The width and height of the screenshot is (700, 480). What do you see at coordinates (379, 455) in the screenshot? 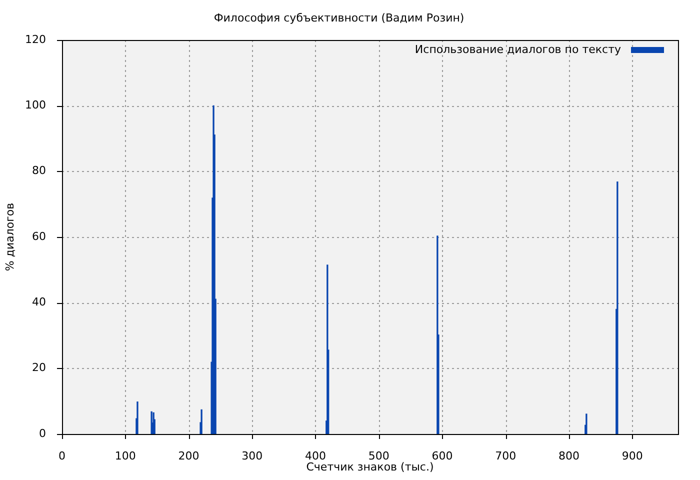
I see `x-tick-label: 500` at bounding box center [379, 455].